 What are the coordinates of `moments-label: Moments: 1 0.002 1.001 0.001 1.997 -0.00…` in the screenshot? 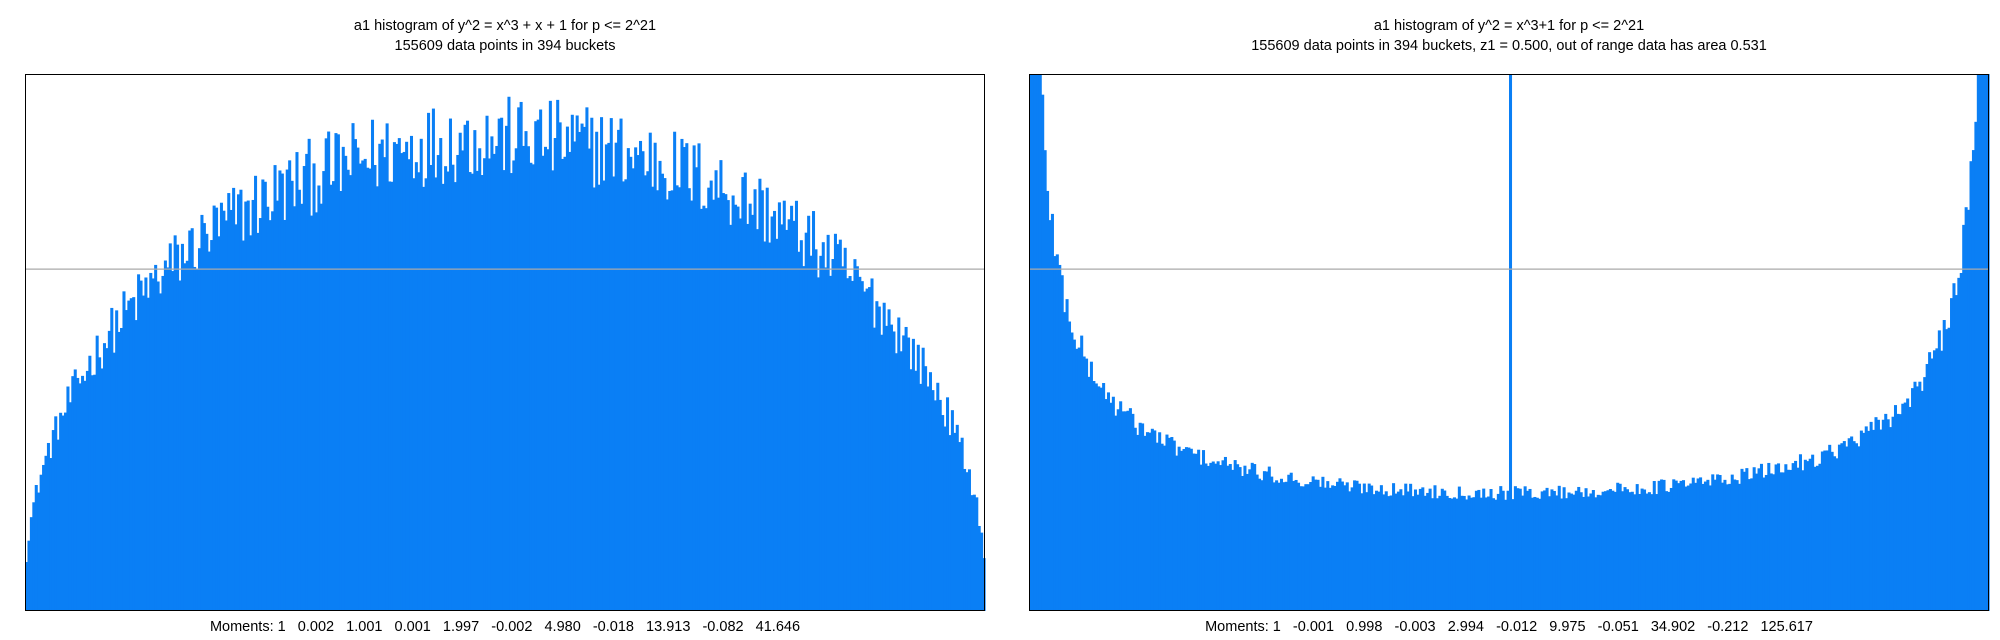 It's located at (505, 627).